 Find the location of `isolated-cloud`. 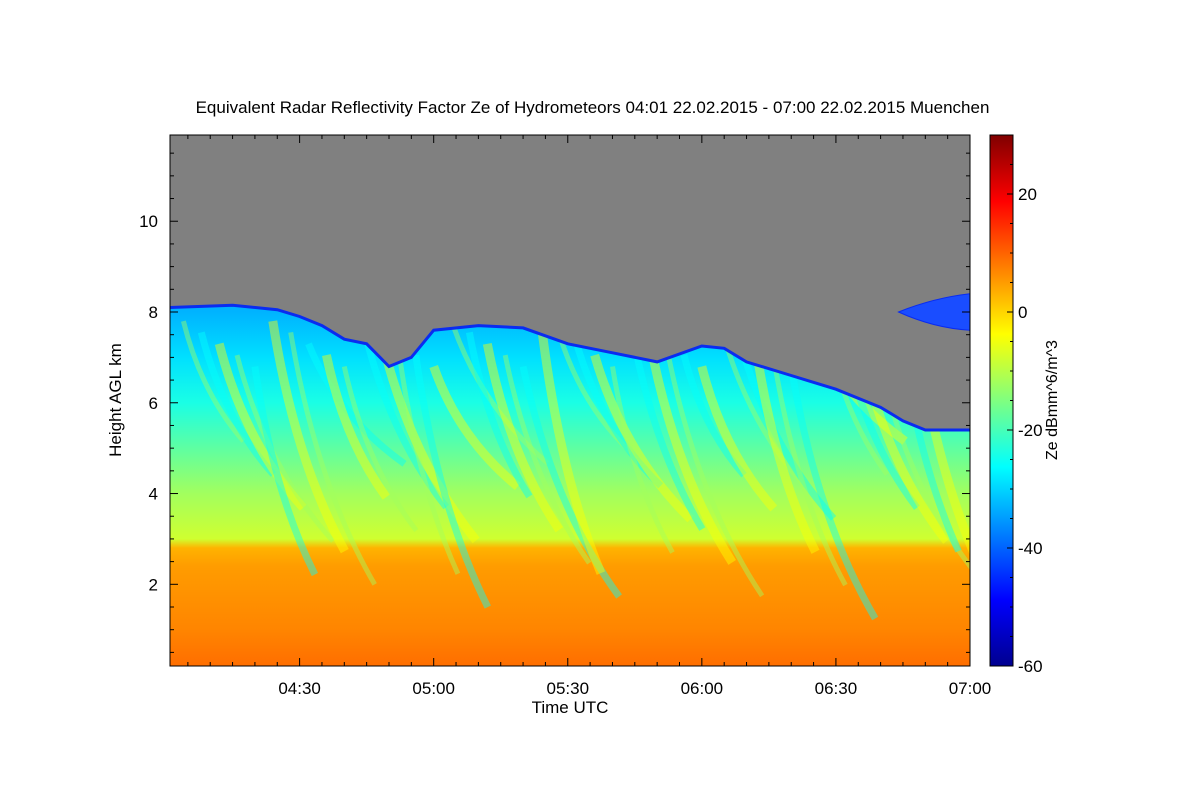

isolated-cloud is located at coordinates (933, 312).